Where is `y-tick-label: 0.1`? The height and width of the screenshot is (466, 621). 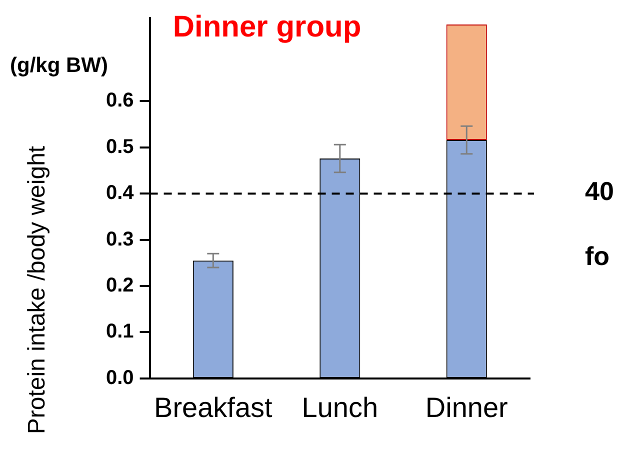 y-tick-label: 0.1 is located at coordinates (120, 331).